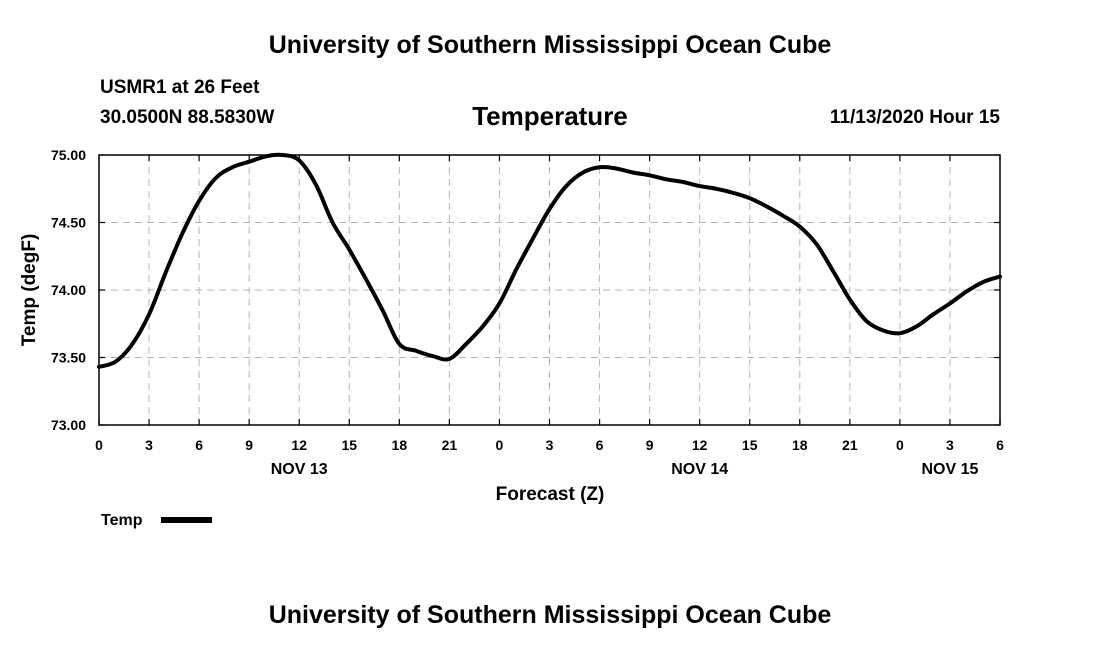 The image size is (1100, 650). What do you see at coordinates (68, 358) in the screenshot?
I see `y-tick-label: 73.50` at bounding box center [68, 358].